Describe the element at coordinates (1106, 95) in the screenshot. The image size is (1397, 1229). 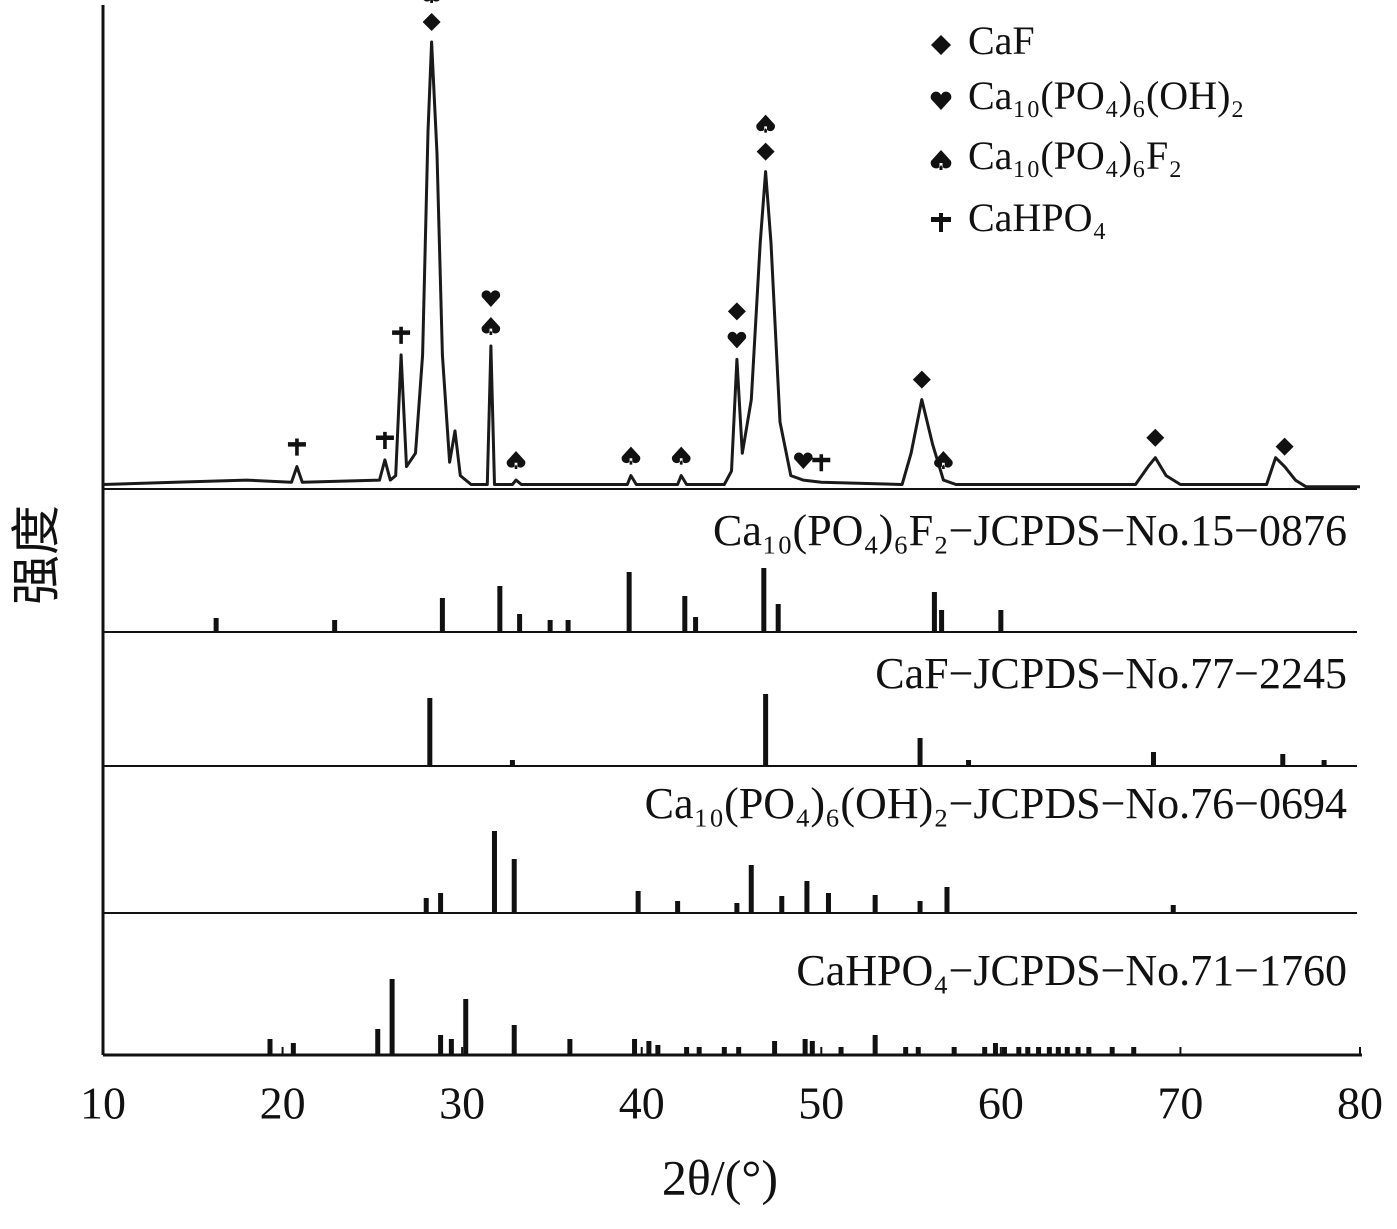
I see `legend-label: Ca₁₀(PO₄)₆(OH)₂` at that location.